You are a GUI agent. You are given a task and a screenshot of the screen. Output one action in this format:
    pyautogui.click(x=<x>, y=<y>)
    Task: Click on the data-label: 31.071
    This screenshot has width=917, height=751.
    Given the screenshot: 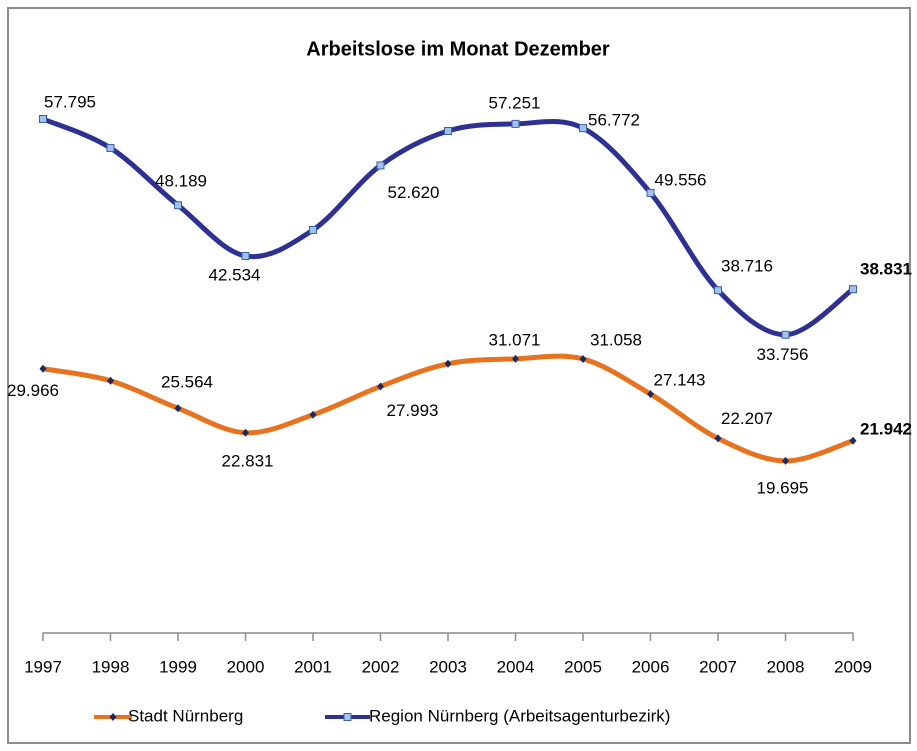 What is the action you would take?
    pyautogui.click(x=515, y=339)
    